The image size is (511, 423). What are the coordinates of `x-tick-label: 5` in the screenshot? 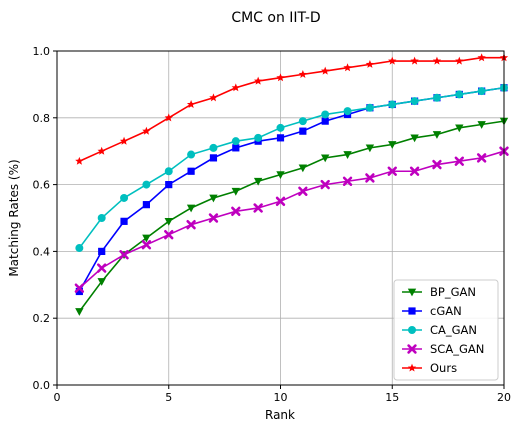 It's located at (168, 397).